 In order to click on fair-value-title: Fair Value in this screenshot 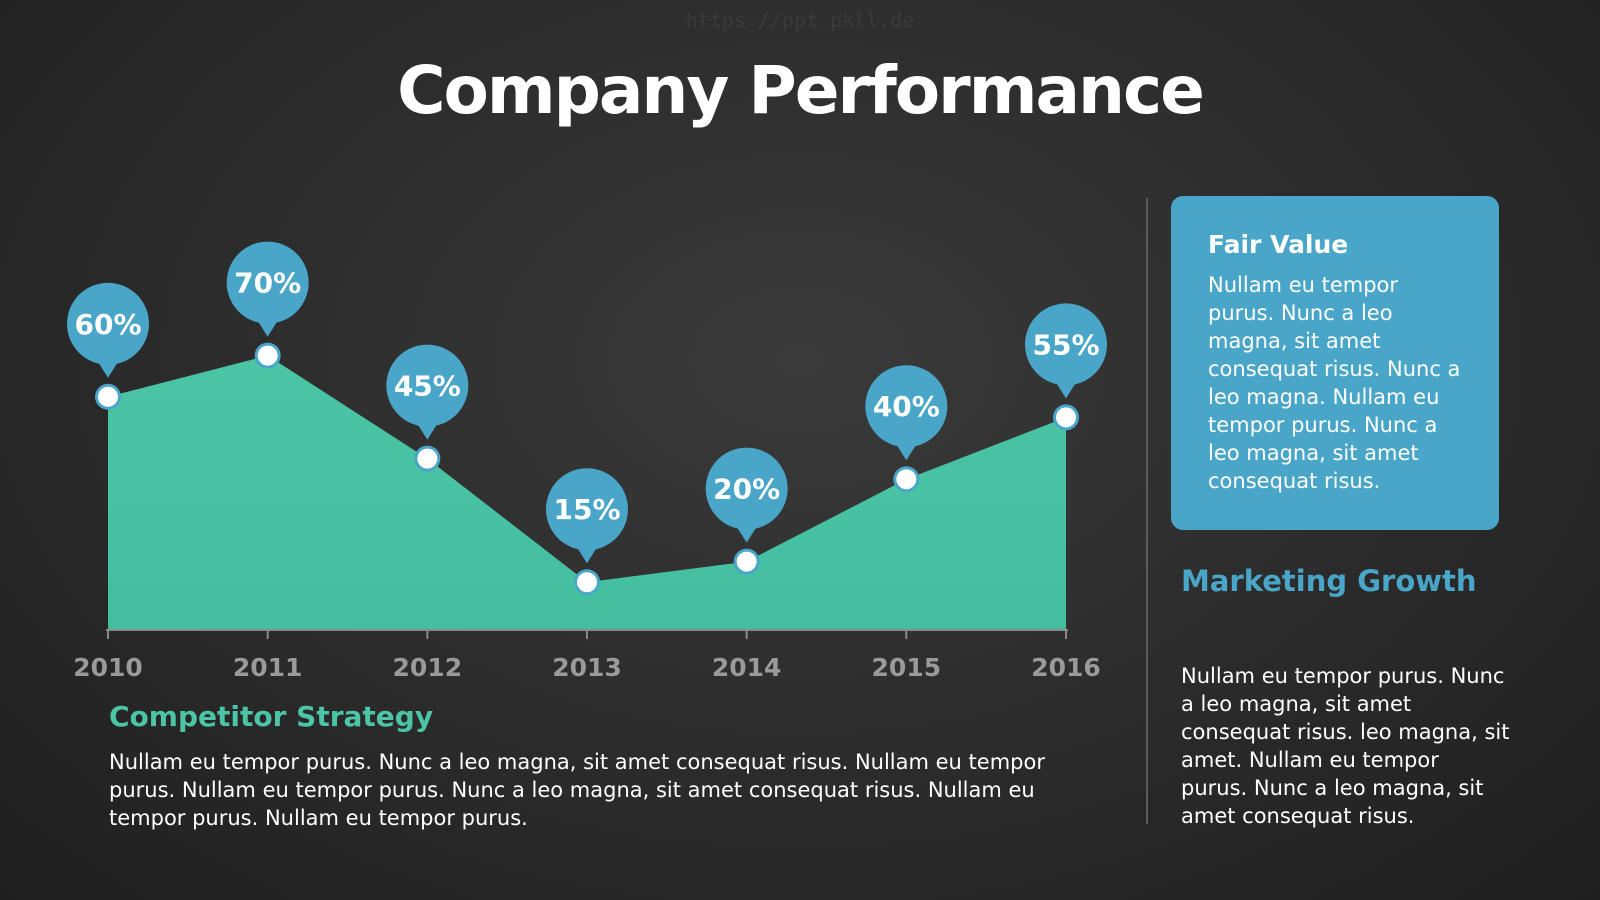, I will do `click(1278, 244)`.